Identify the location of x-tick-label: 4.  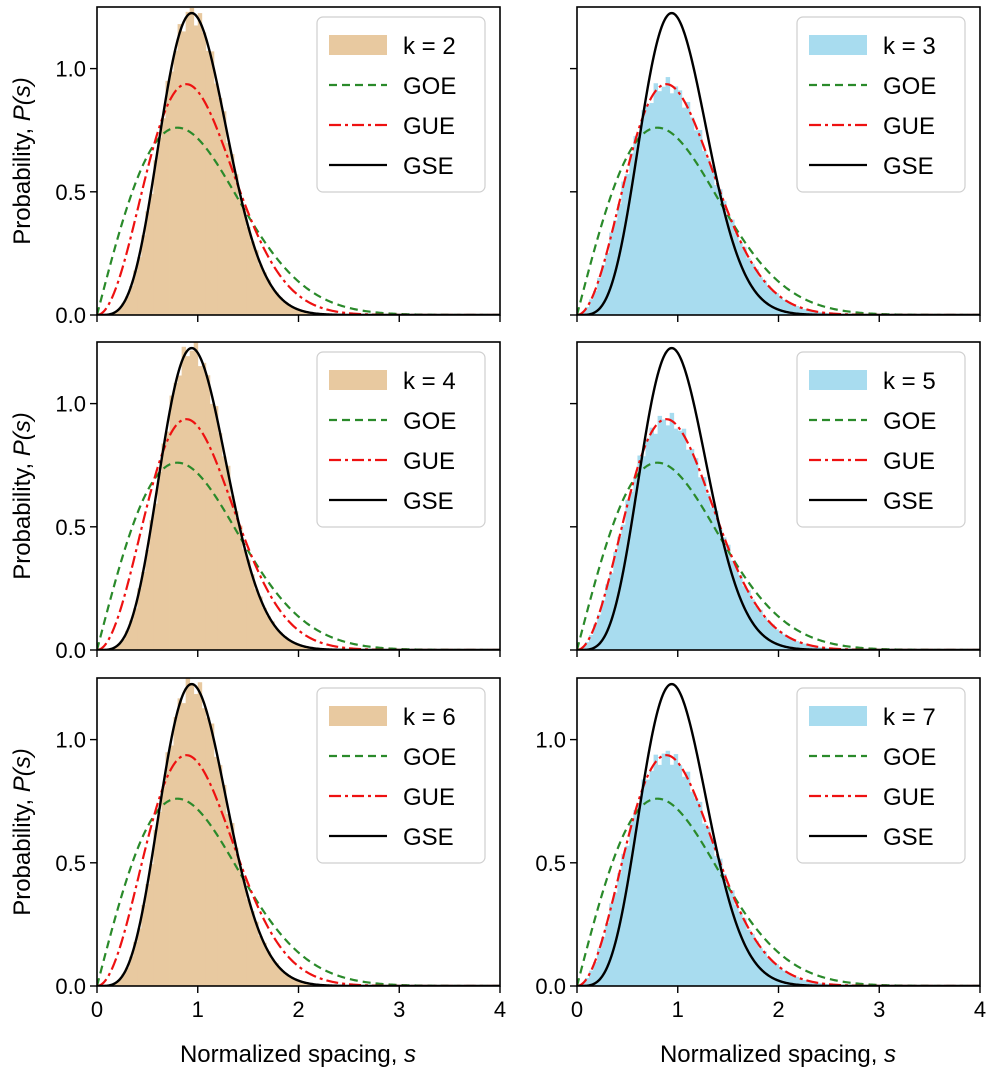
(980, 1009).